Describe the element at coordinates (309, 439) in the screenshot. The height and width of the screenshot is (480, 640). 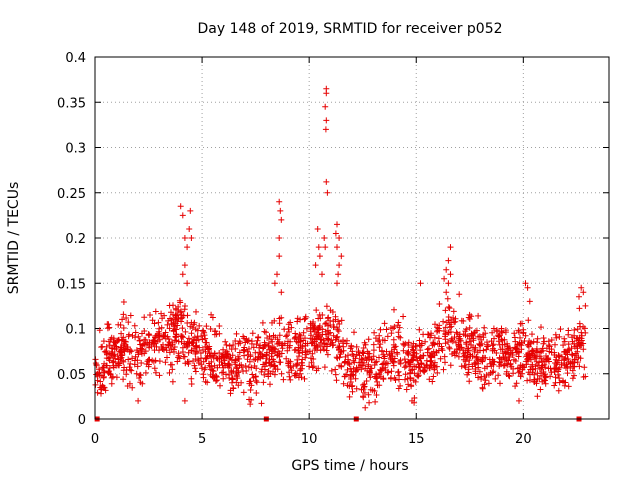
I see `x-tick-label: 10` at that location.